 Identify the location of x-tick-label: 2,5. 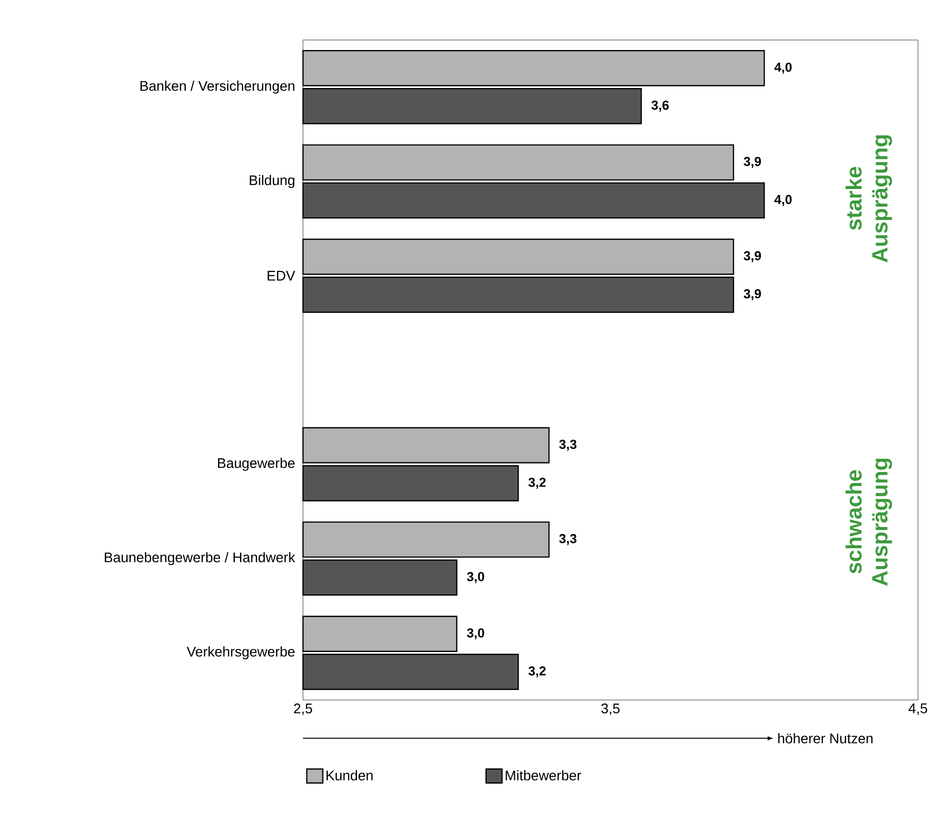
(303, 710).